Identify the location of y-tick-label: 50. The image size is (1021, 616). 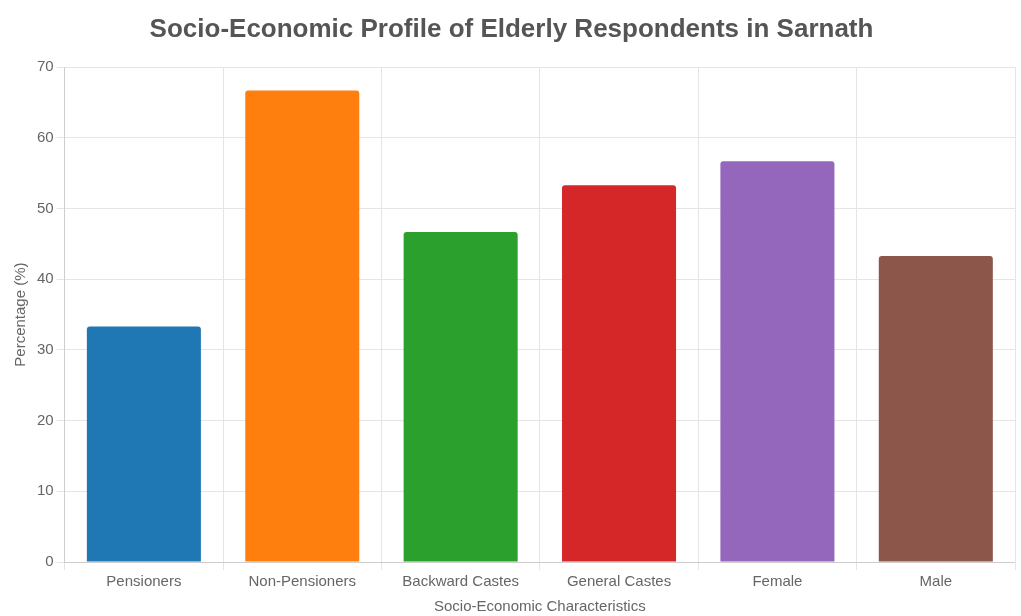
(45, 207).